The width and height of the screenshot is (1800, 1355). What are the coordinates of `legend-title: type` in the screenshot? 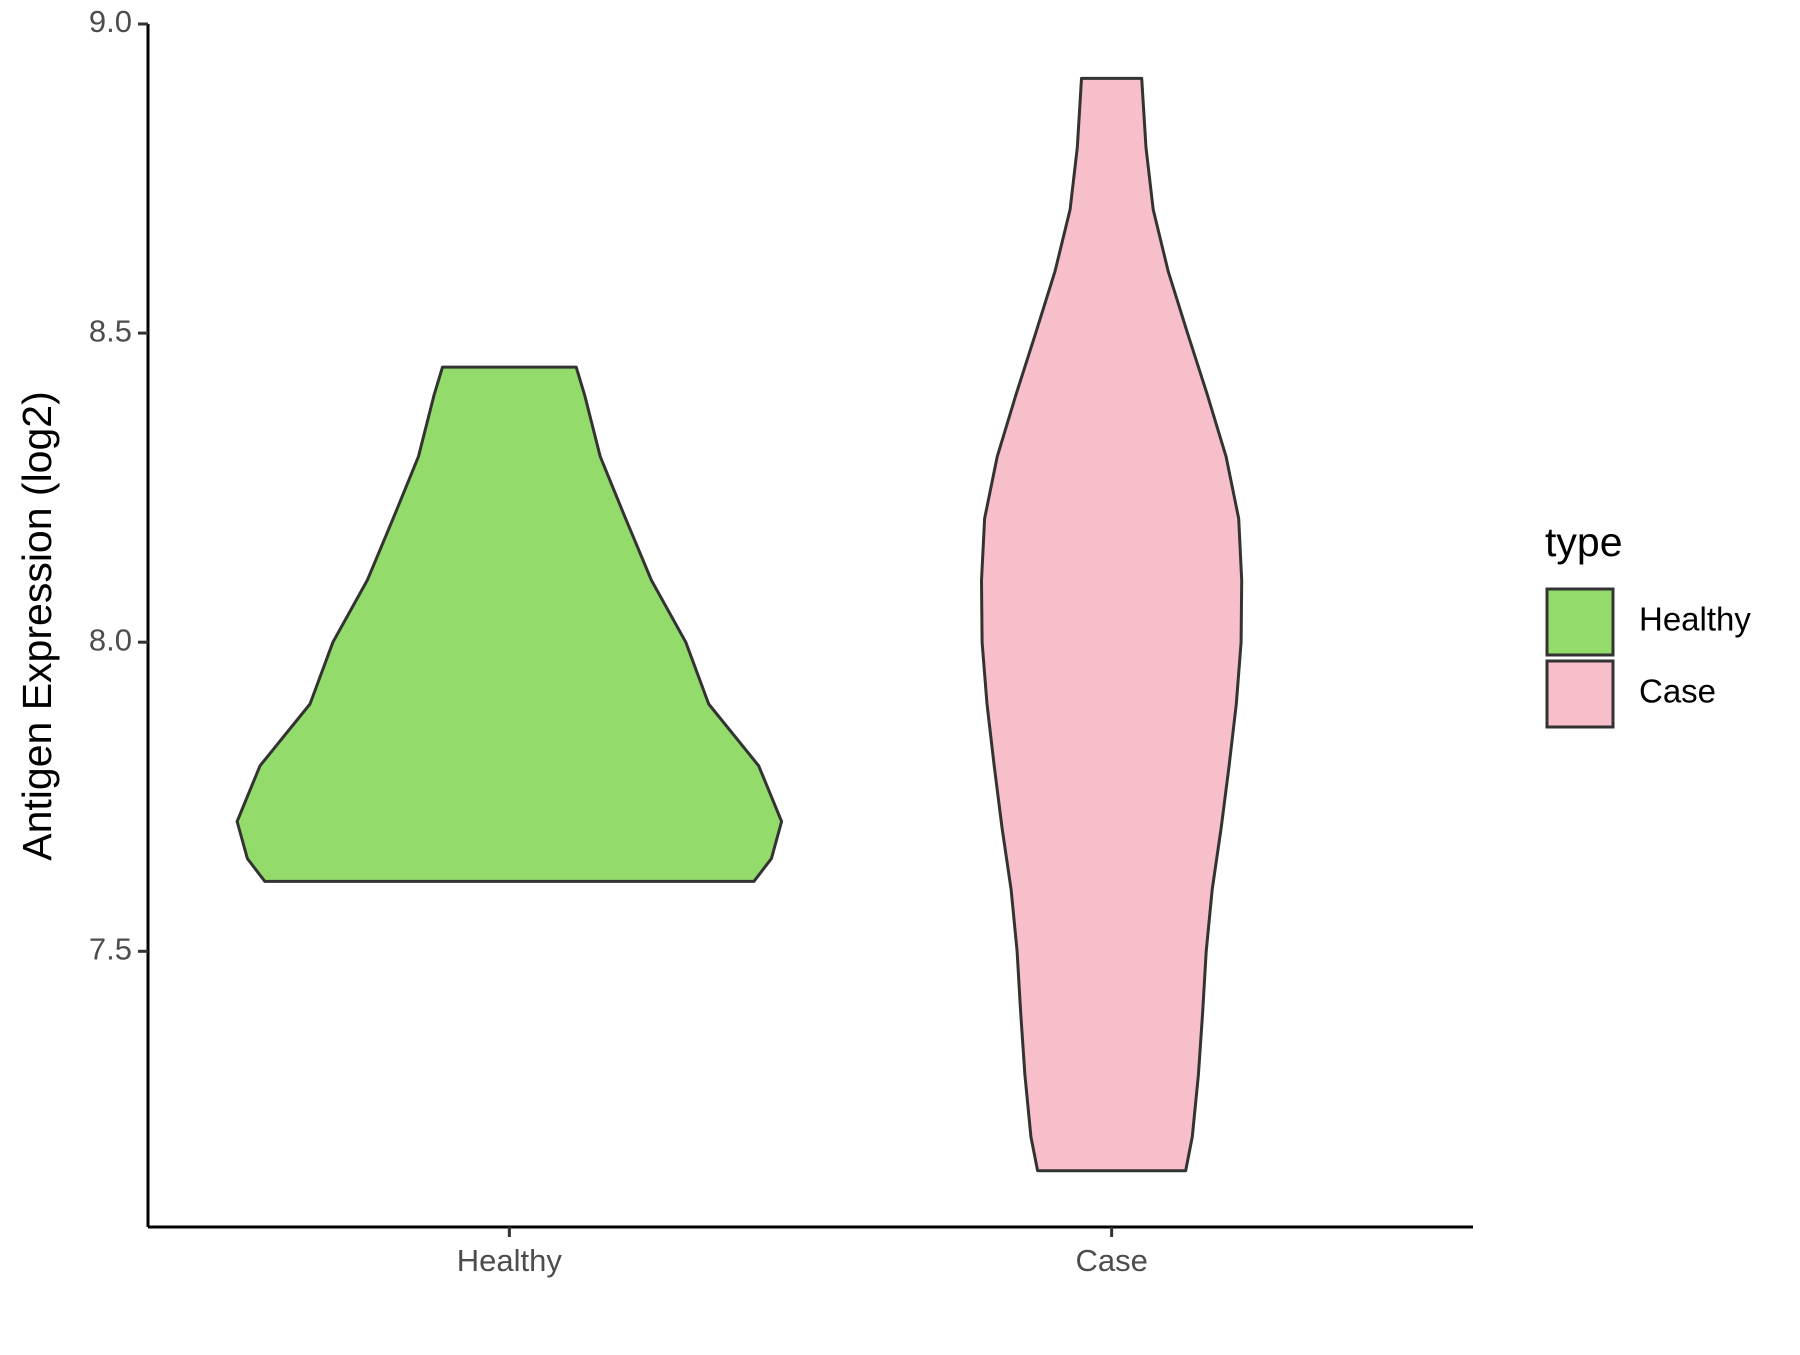 It's located at (1584, 542).